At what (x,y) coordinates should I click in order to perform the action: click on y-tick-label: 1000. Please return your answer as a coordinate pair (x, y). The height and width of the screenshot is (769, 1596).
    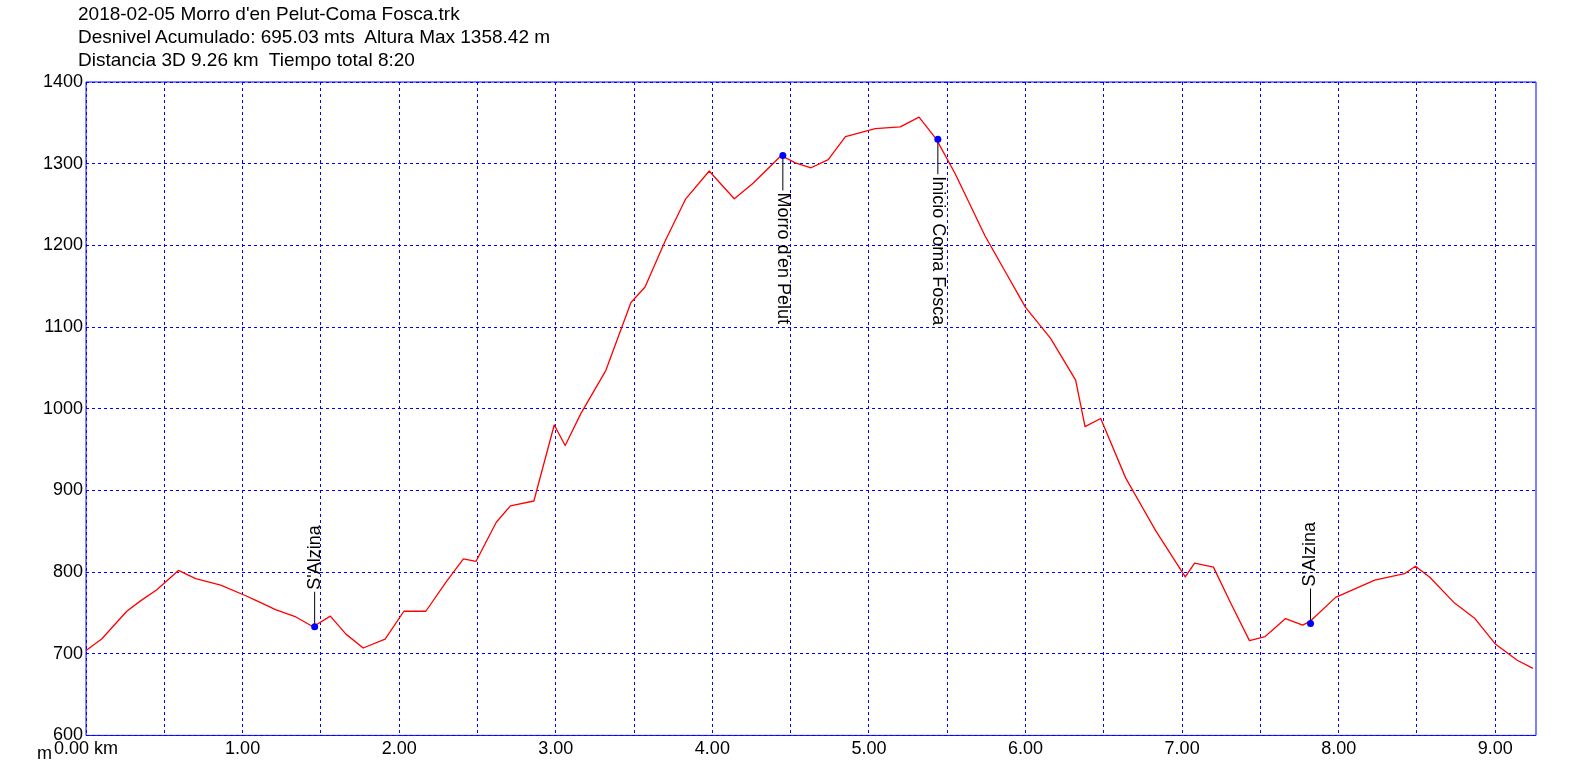
    Looking at the image, I should click on (63, 407).